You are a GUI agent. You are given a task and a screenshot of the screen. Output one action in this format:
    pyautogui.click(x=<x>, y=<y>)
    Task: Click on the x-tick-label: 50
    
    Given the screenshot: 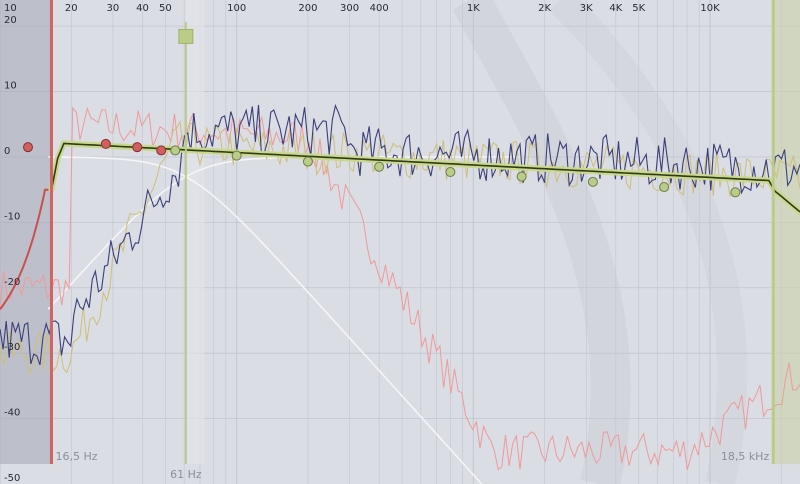 What is the action you would take?
    pyautogui.click(x=165, y=8)
    